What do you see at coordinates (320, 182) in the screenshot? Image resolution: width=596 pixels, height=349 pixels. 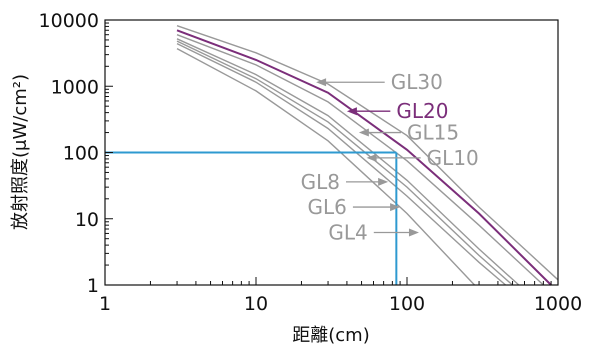 I see `annotation-label-gl8: GL8` at bounding box center [320, 182].